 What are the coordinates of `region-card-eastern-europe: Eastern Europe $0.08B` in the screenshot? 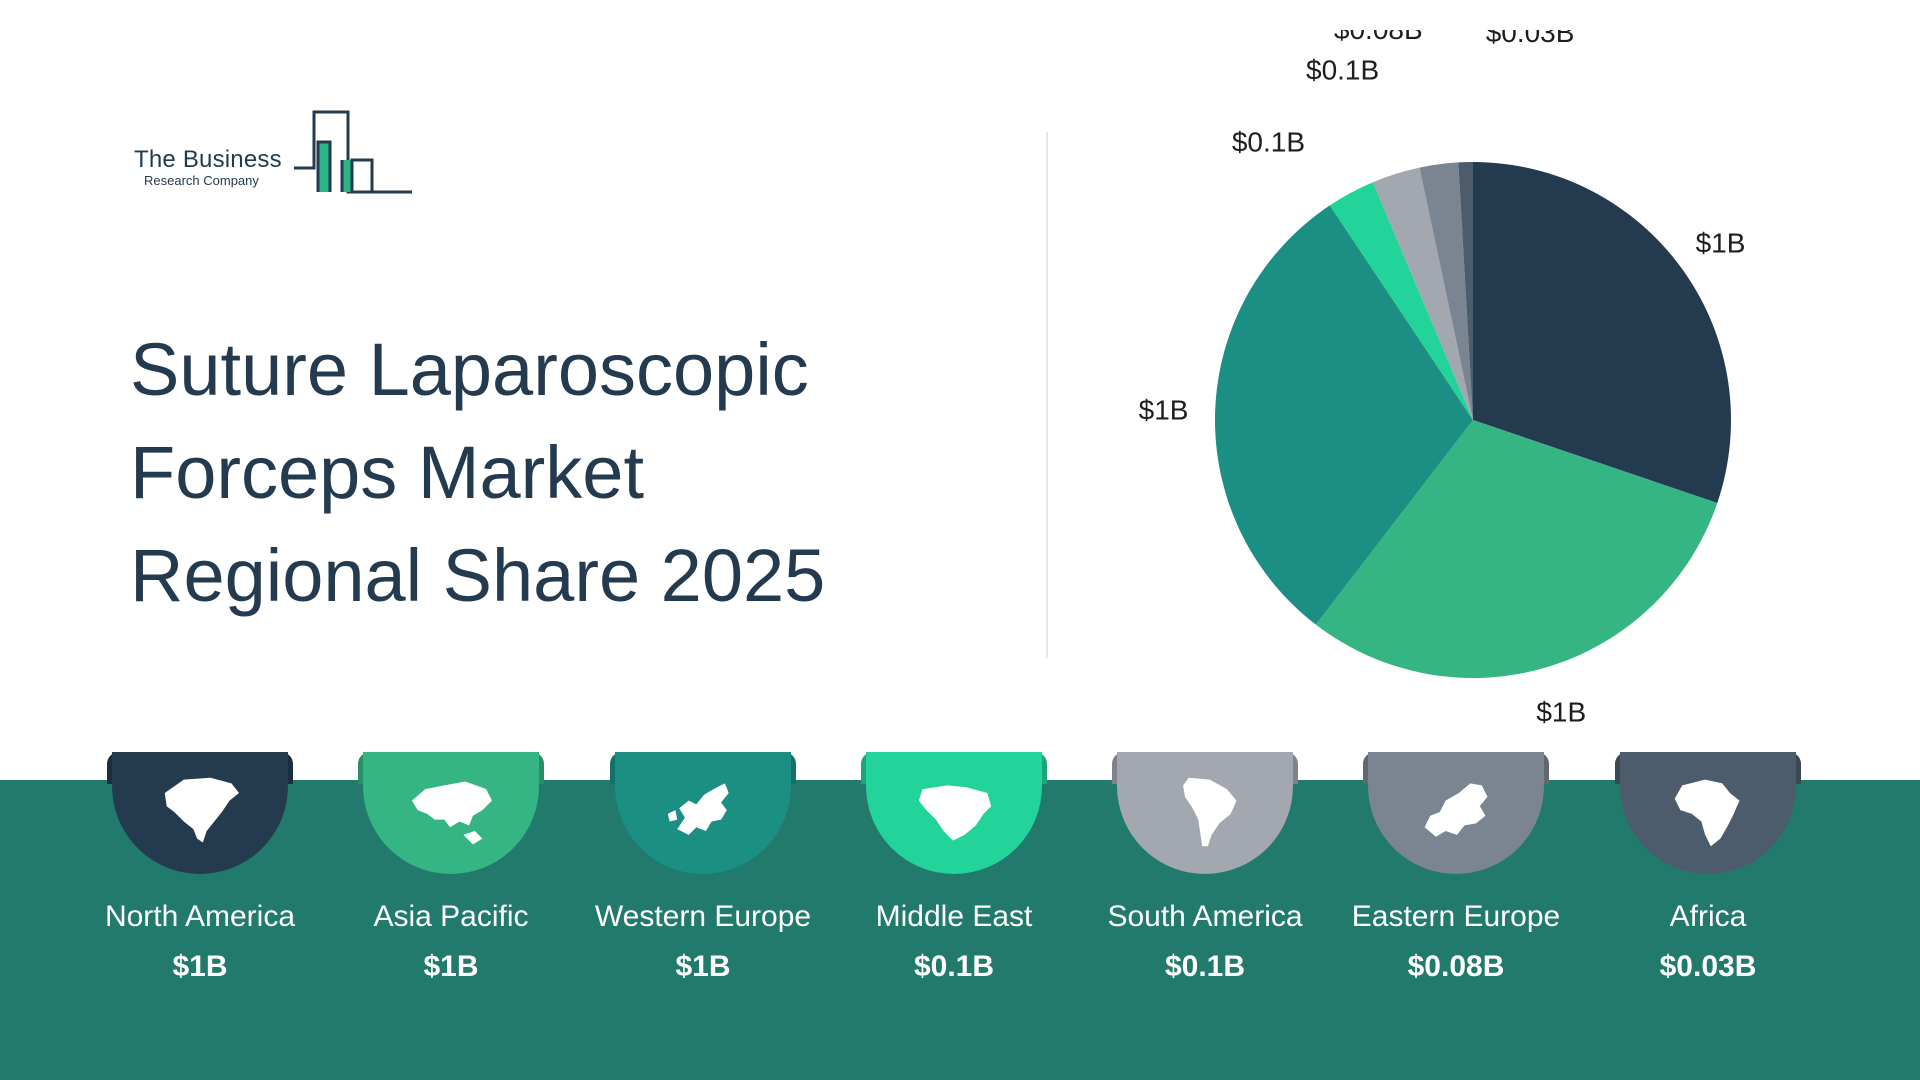 It's located at (1456, 882).